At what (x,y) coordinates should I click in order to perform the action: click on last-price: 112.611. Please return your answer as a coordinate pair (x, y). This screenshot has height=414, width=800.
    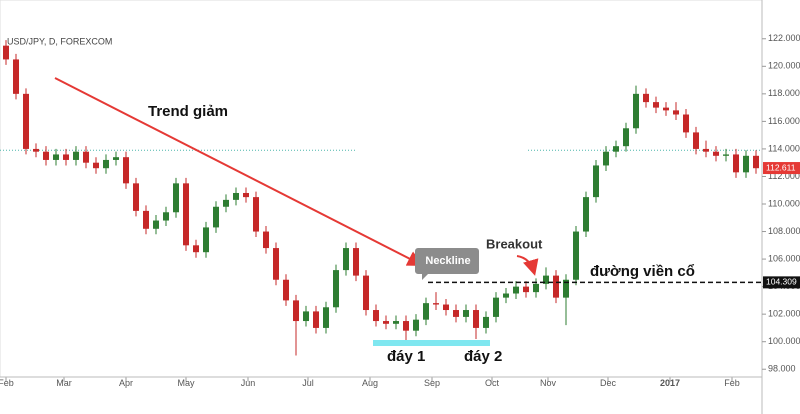
    Looking at the image, I should click on (781, 167).